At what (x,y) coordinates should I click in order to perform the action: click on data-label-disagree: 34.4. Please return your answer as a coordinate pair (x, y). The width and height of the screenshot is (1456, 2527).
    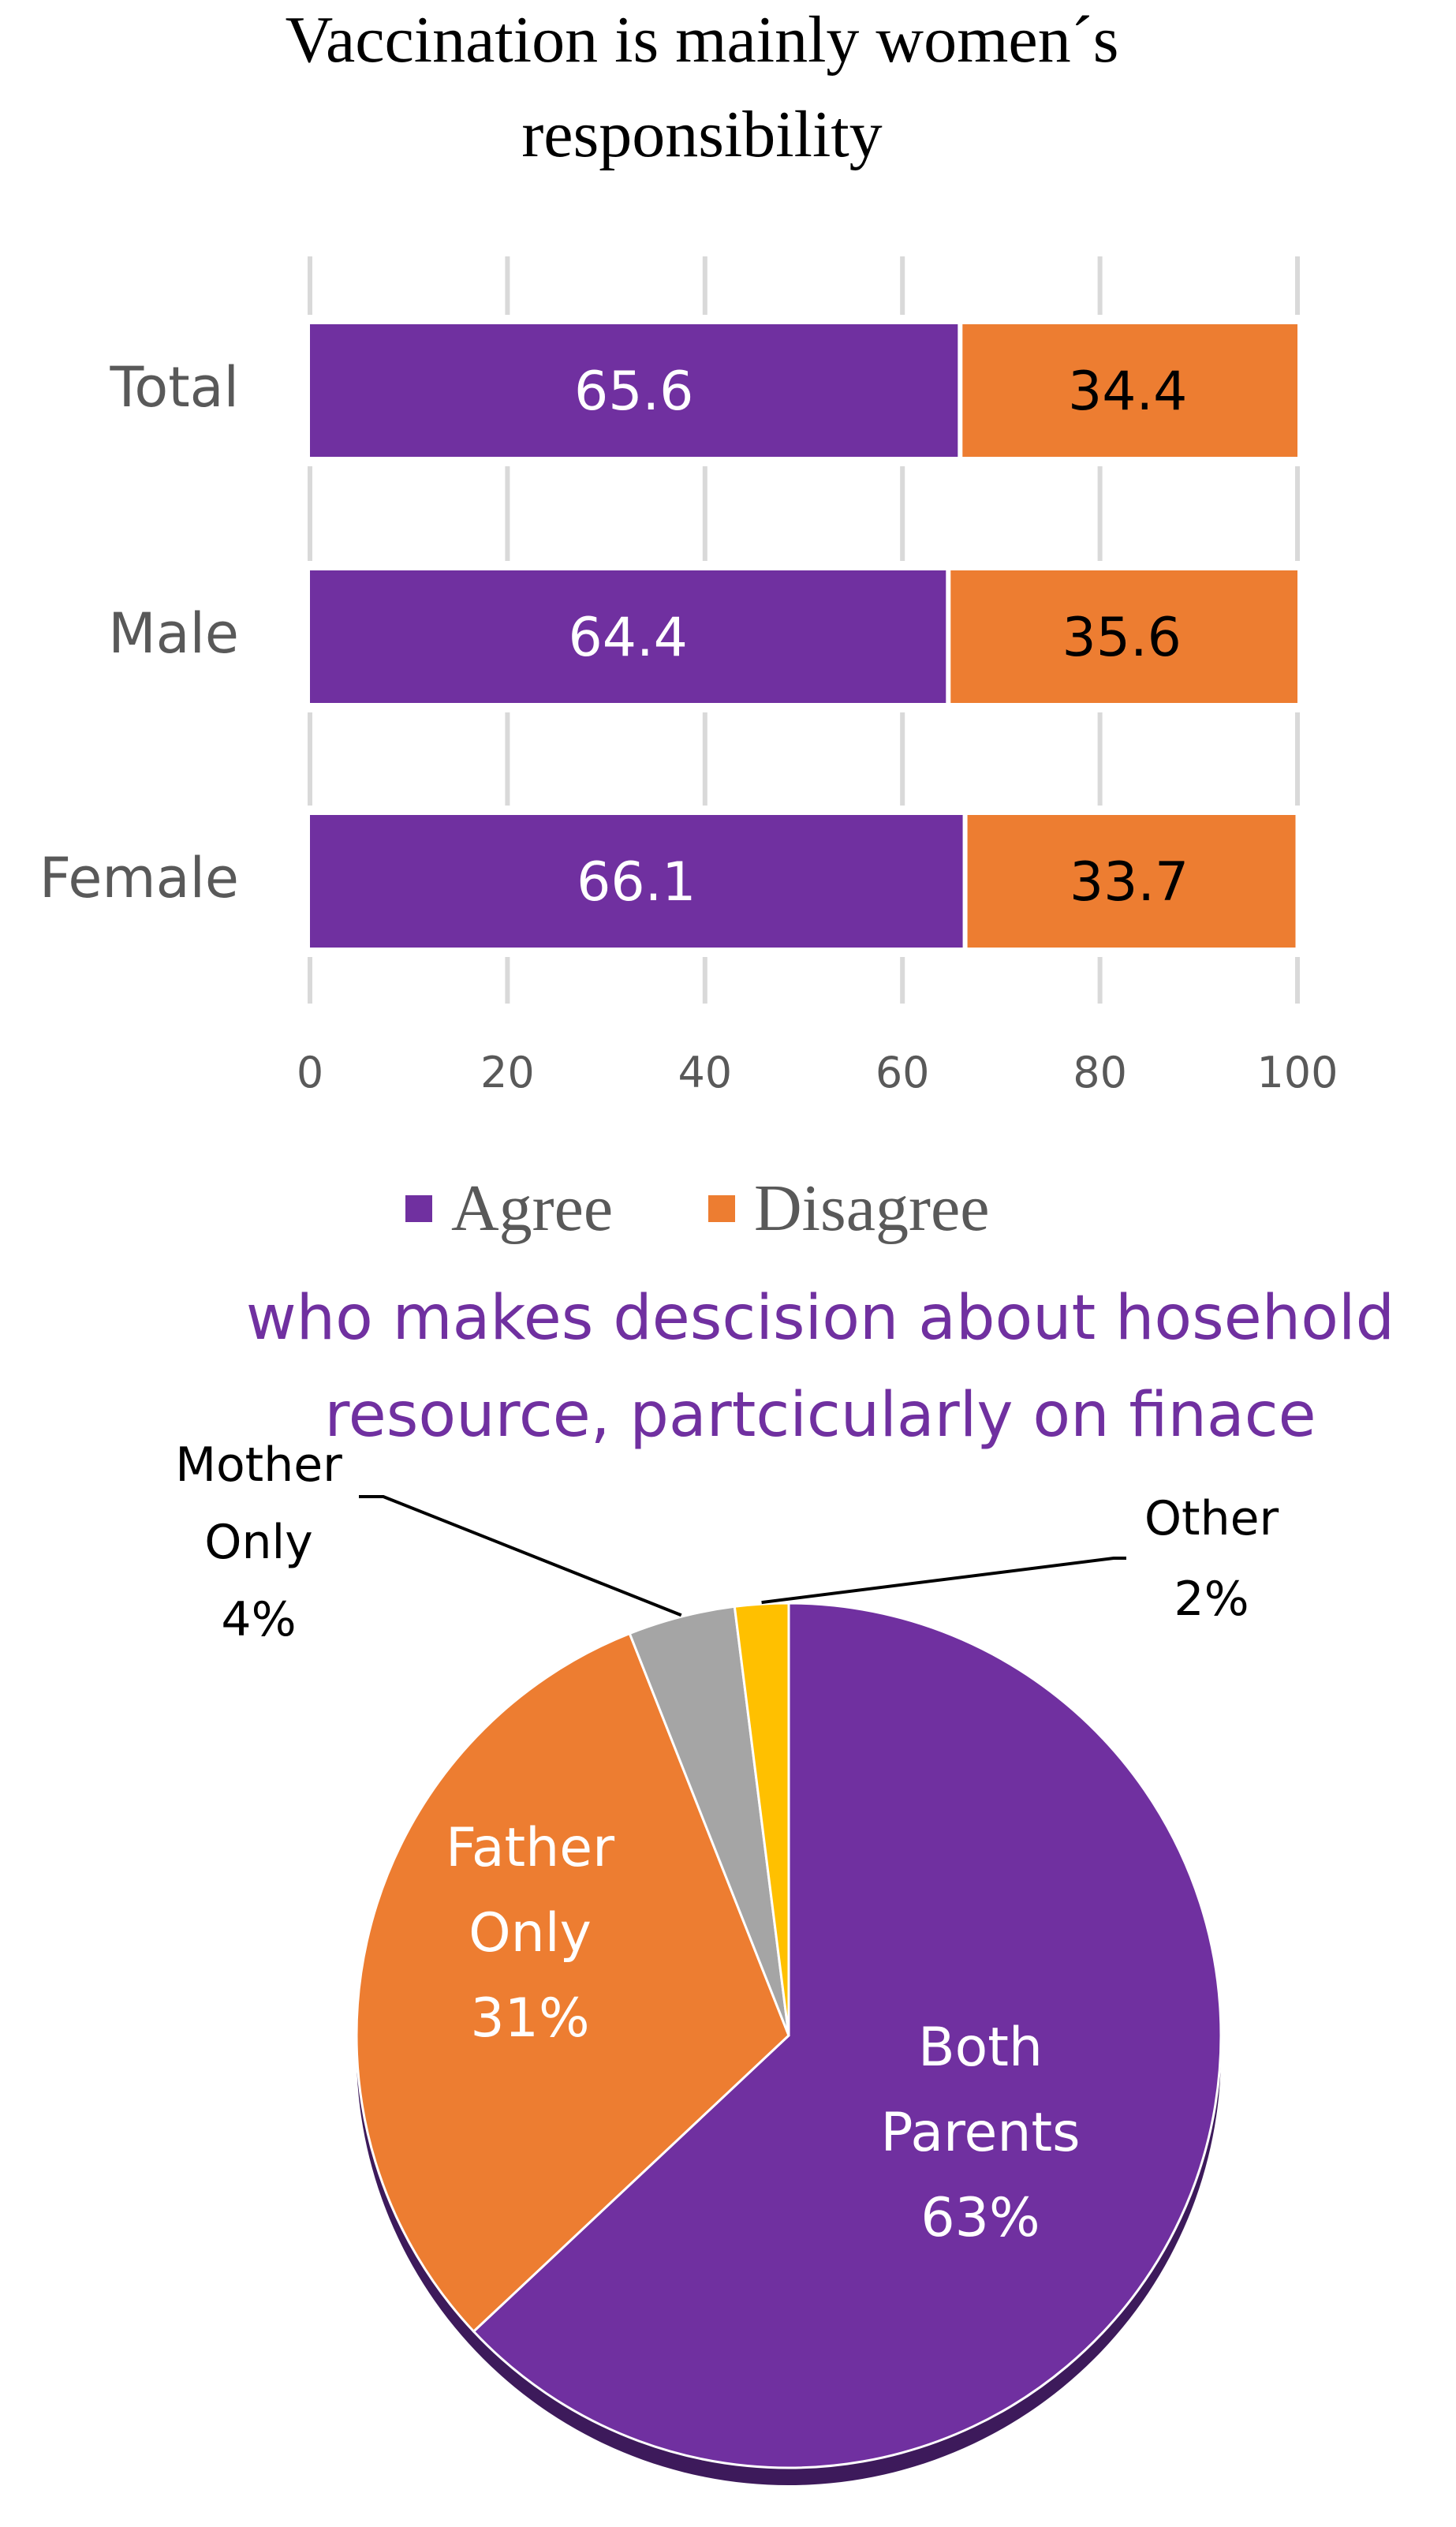
    Looking at the image, I should click on (1127, 392).